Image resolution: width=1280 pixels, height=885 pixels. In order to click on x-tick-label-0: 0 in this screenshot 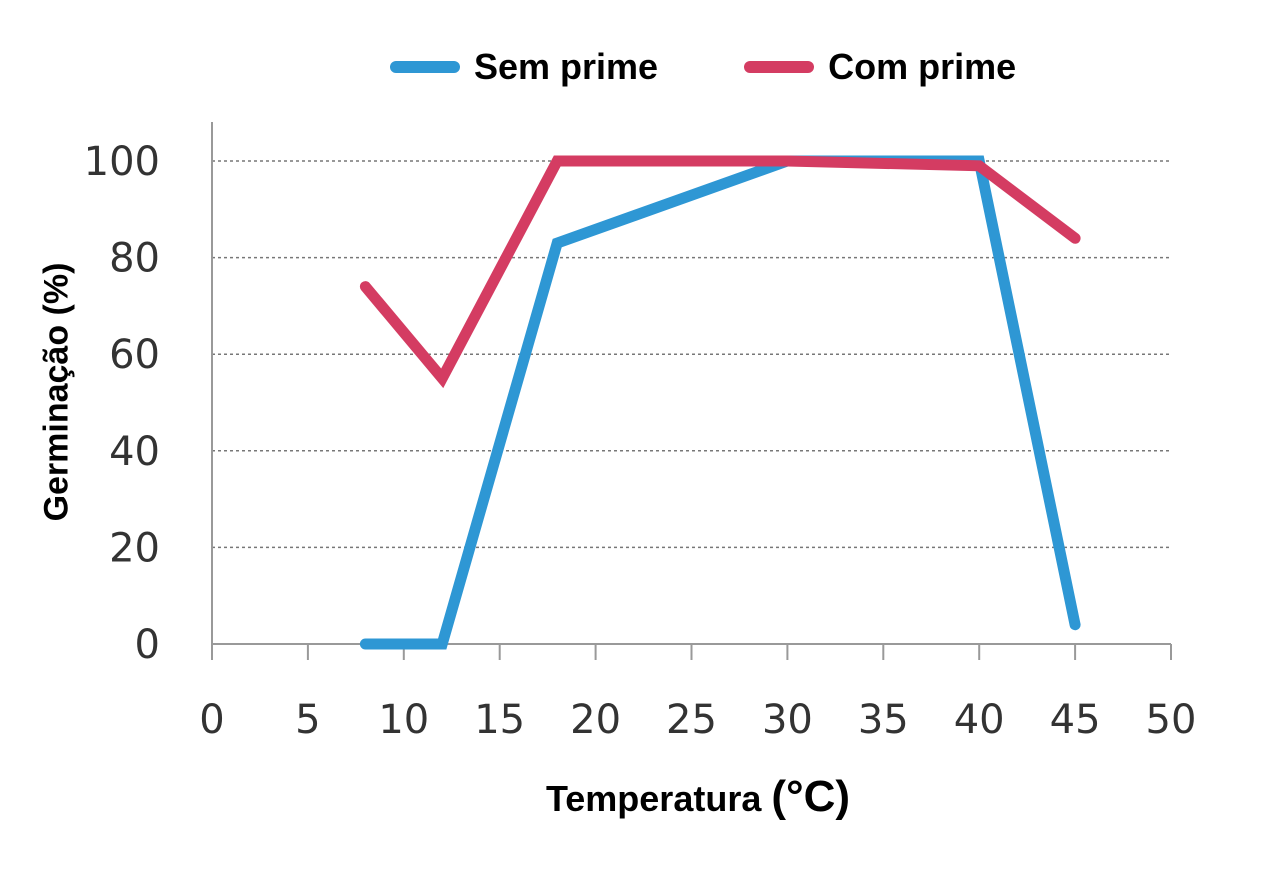, I will do `click(211, 720)`.